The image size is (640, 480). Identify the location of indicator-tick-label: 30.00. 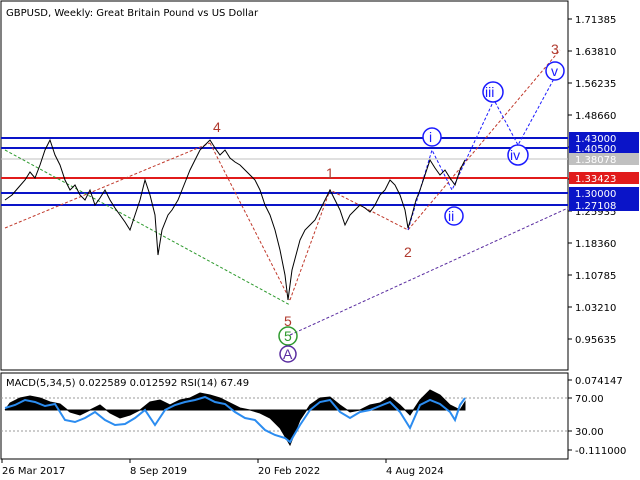
(589, 432).